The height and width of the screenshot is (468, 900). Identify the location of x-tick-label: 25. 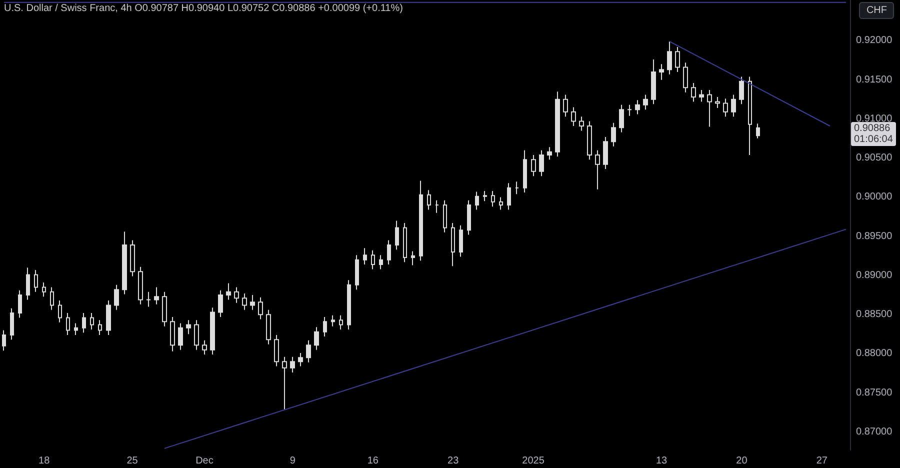
(132, 461).